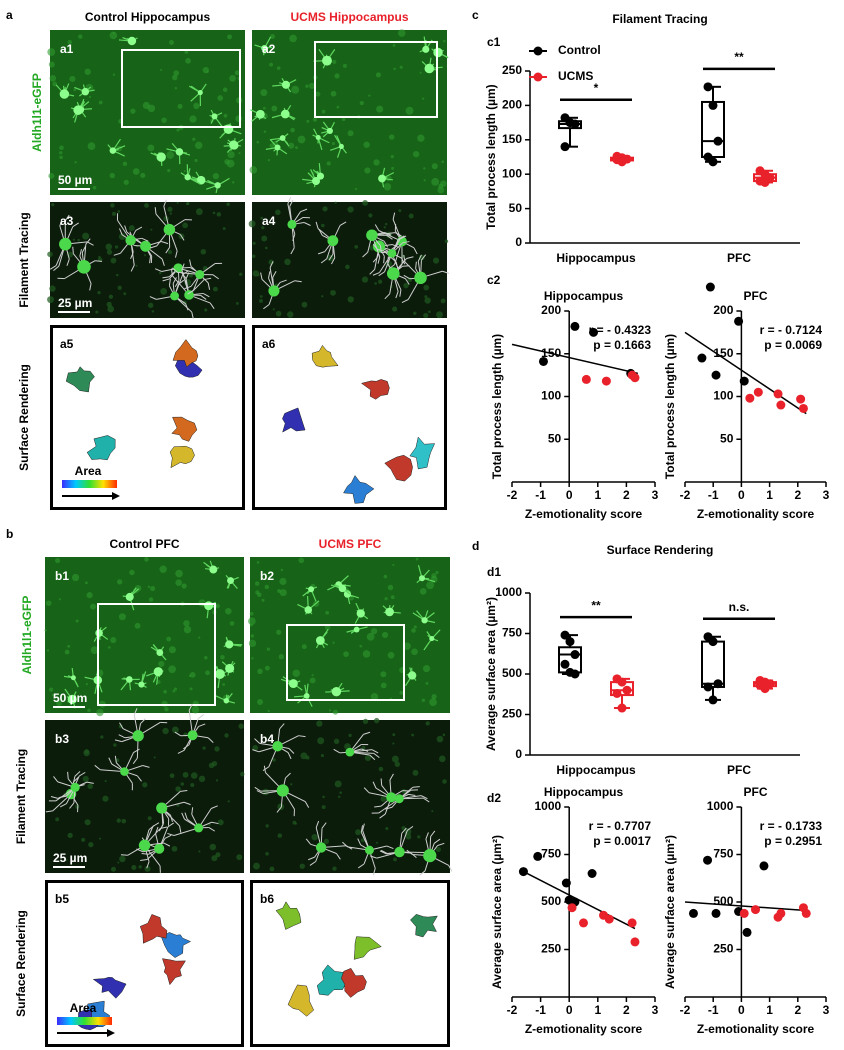 Image resolution: width=844 pixels, height=1050 pixels. Describe the element at coordinates (518, 242) in the screenshot. I see `y-tick-label: 0` at that location.